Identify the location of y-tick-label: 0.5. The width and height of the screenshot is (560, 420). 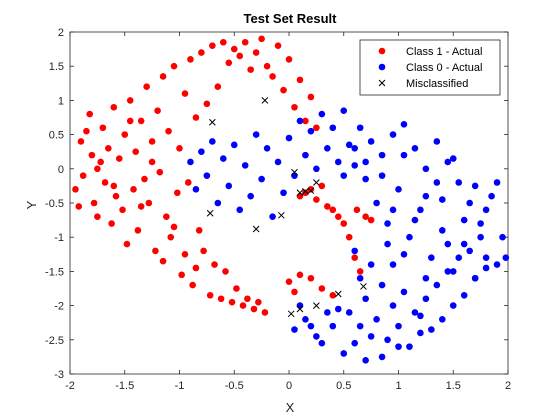
(56, 136).